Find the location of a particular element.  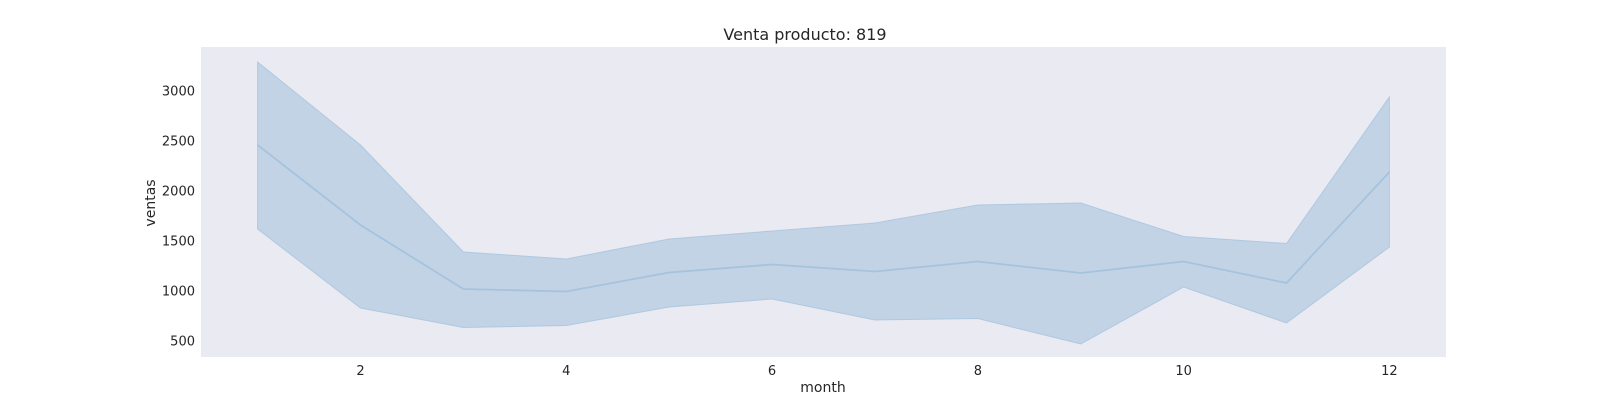

y-tick-label: 500 is located at coordinates (182, 342).